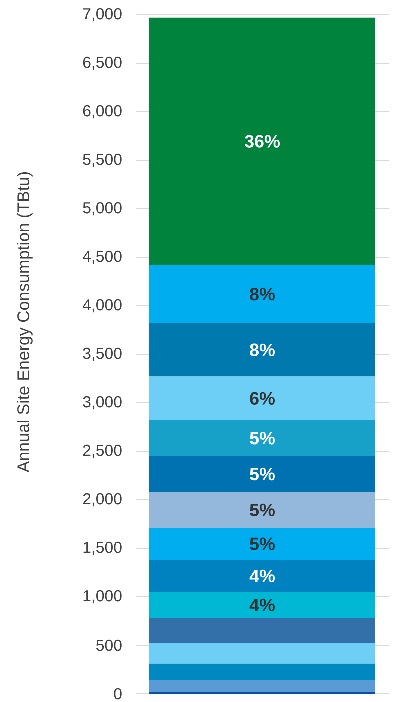 The height and width of the screenshot is (702, 405). Describe the element at coordinates (103, 549) in the screenshot. I see `y-tick-label: 1,500` at that location.